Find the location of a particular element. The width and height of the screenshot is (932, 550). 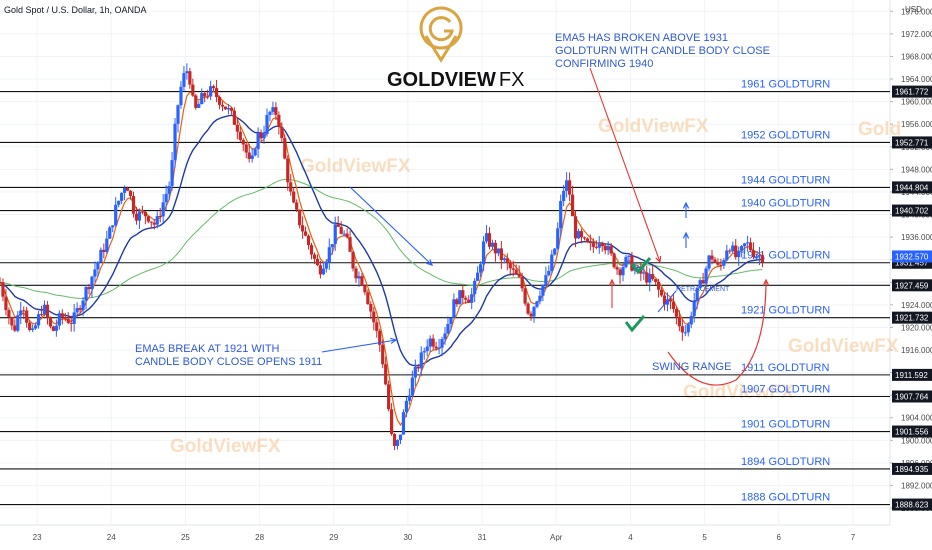

x-tick-label: 28 is located at coordinates (259, 537).